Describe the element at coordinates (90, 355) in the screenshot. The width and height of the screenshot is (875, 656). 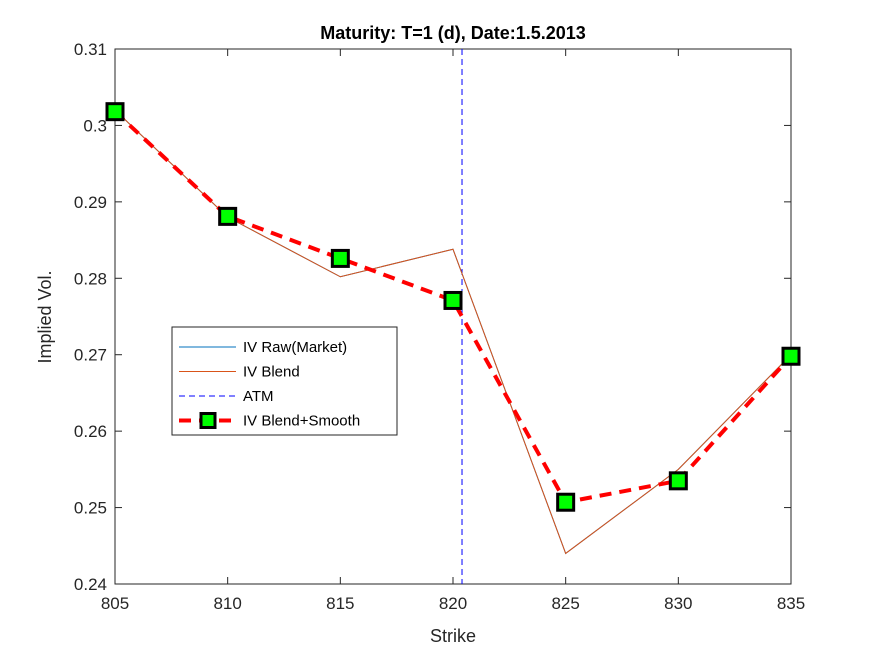
I see `y-tick-label-3: 0.27` at that location.